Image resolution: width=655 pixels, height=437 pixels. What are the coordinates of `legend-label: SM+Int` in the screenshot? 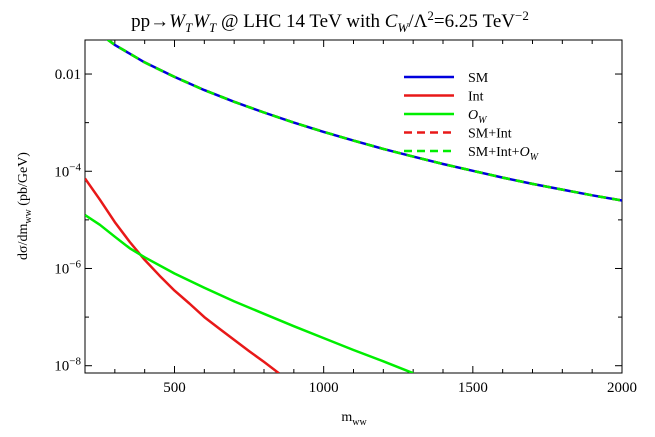 It's located at (490, 134).